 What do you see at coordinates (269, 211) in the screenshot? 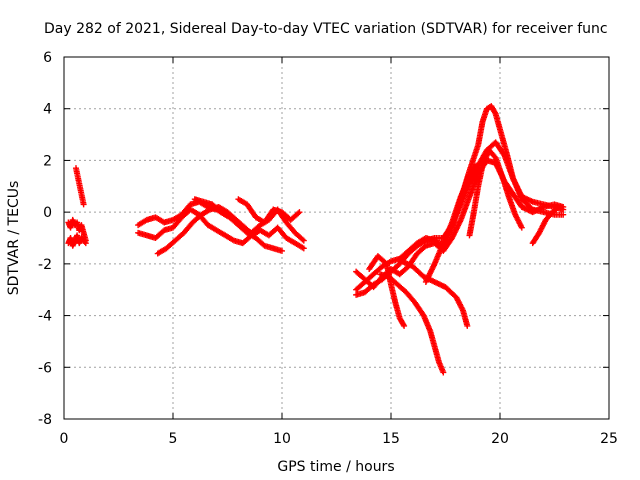
I see `series-mid-e` at bounding box center [269, 211].